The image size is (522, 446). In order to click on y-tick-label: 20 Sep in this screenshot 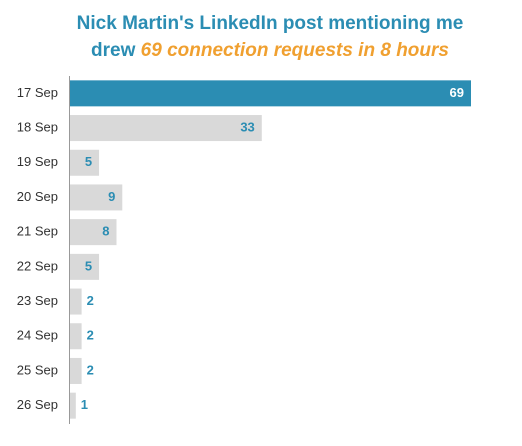, I will do `click(37, 196)`.